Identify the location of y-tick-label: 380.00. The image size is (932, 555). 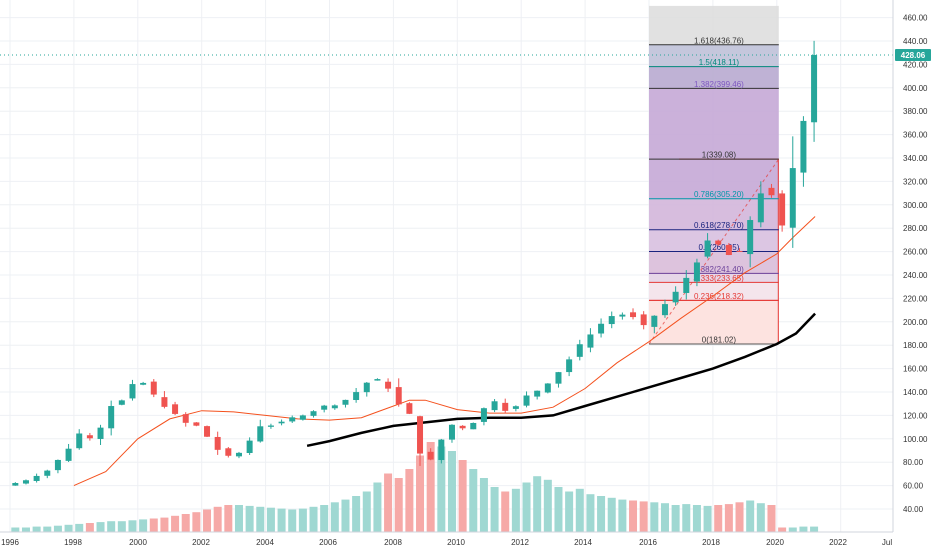
(915, 111).